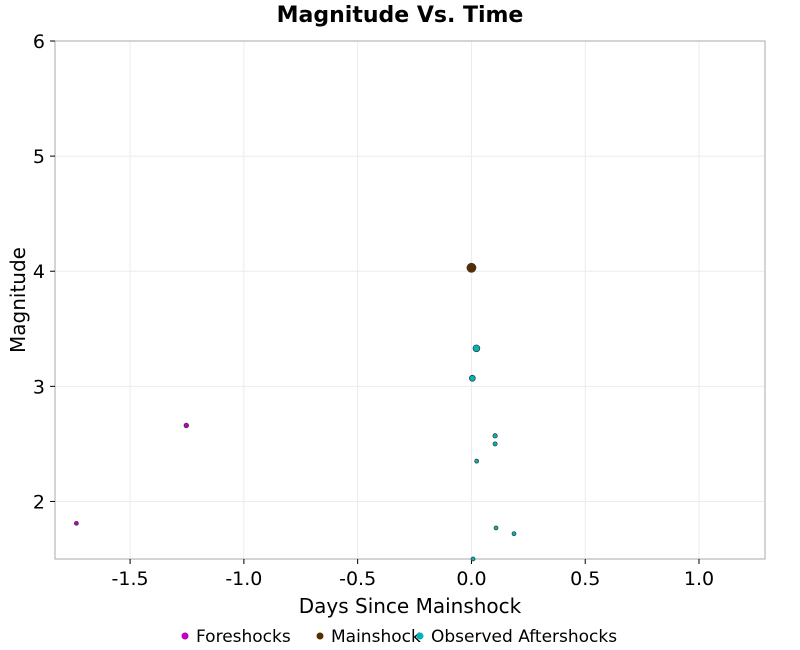  What do you see at coordinates (243, 579) in the screenshot?
I see `x-tick-label: -1.0` at bounding box center [243, 579].